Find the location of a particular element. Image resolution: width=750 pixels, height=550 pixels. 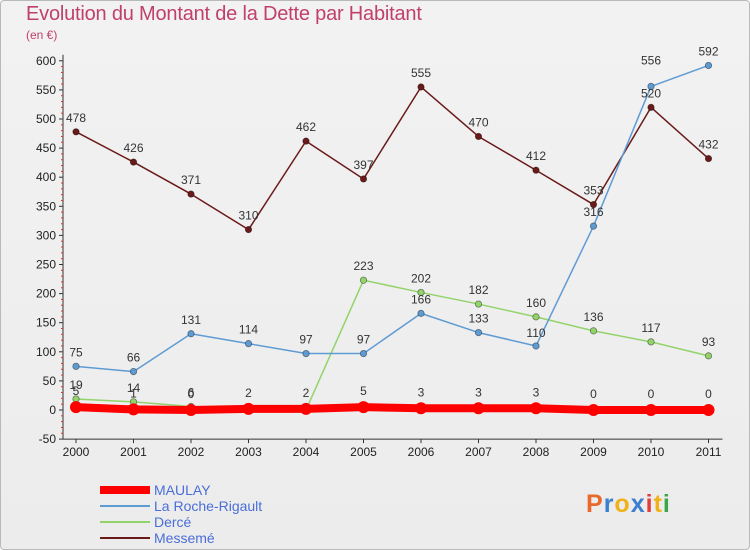

data-label: 117 is located at coordinates (650, 328).